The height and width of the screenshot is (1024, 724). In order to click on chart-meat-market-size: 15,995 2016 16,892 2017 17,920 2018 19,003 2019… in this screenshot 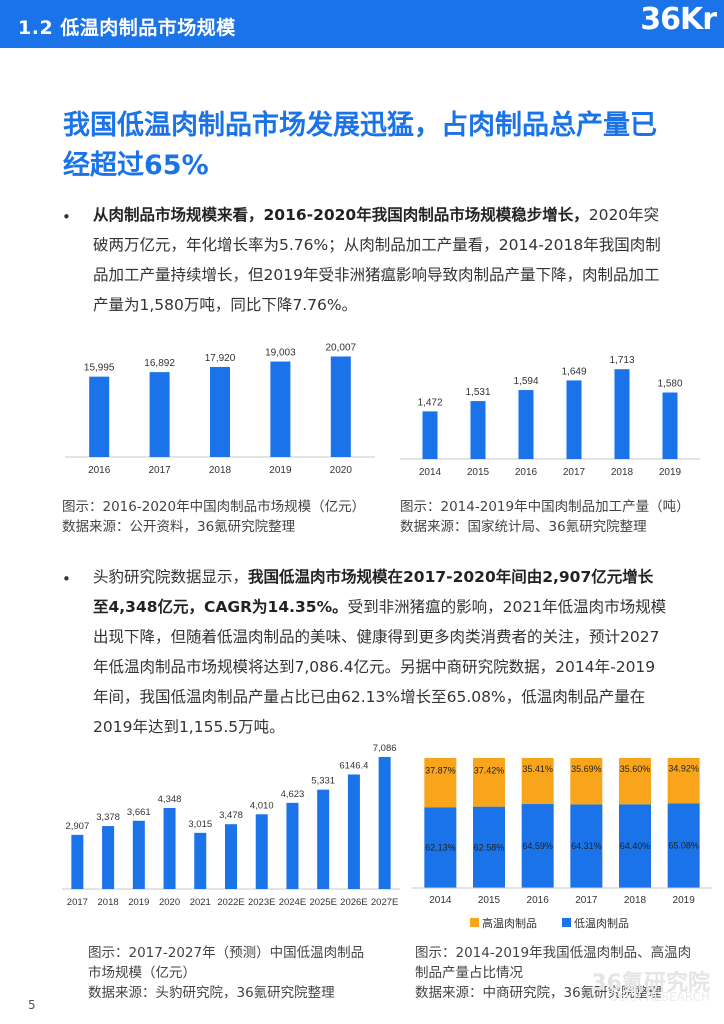, I will do `click(220, 407)`.